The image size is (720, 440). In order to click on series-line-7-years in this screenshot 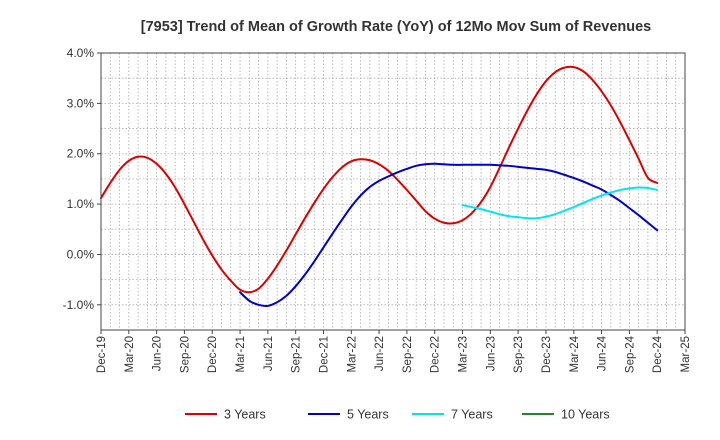, I will do `click(560, 203)`.